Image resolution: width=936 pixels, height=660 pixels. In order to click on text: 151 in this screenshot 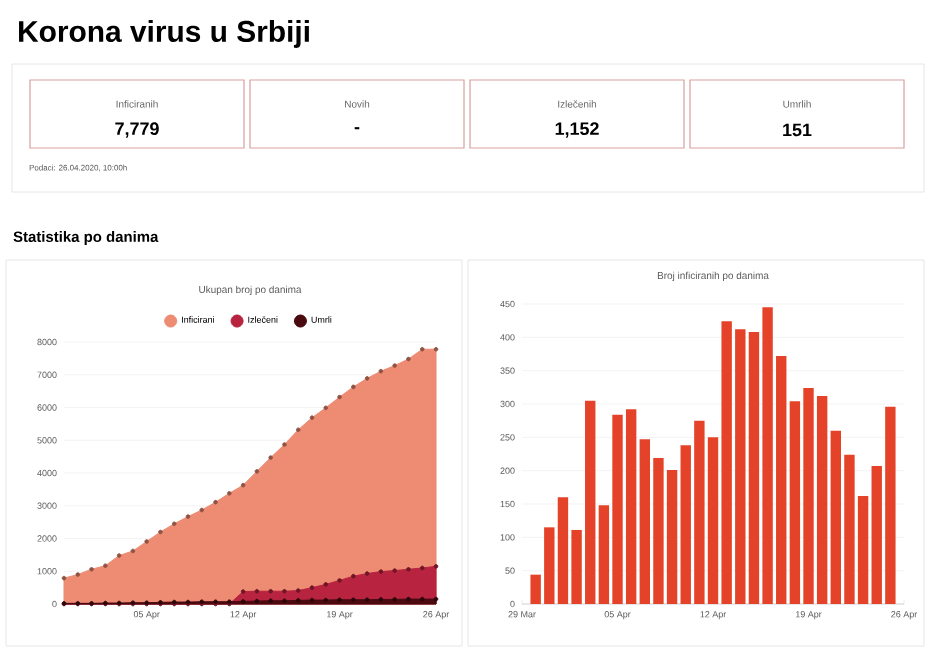, I will do `click(797, 130)`.